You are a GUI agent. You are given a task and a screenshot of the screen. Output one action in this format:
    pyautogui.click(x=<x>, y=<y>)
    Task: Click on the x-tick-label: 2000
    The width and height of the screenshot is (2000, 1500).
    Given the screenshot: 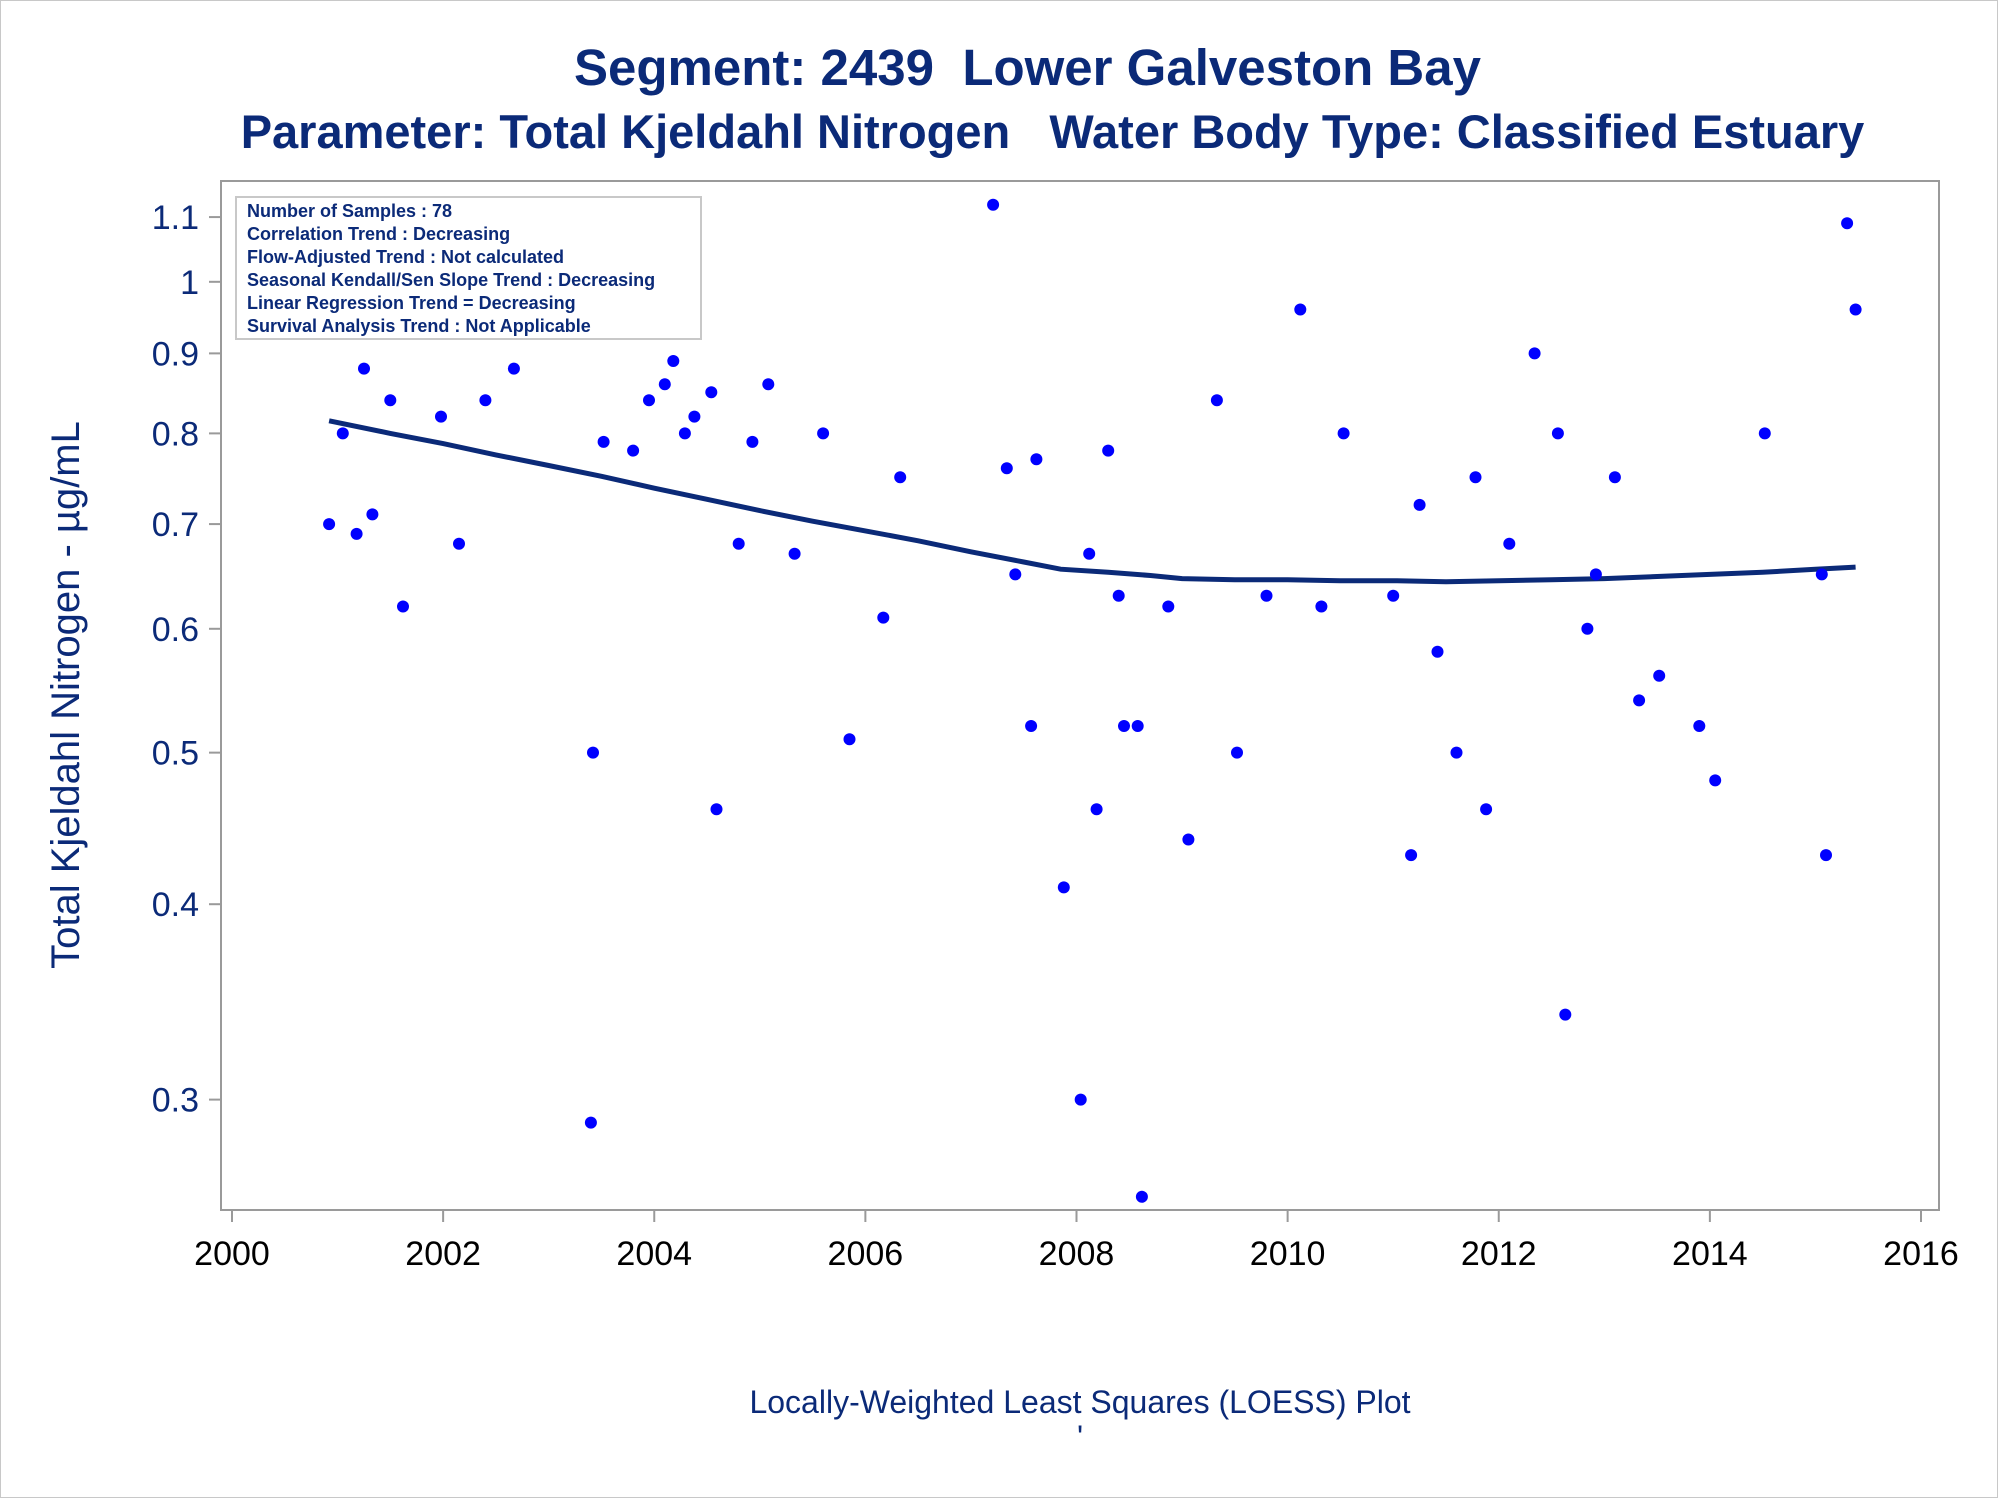 What is the action you would take?
    pyautogui.click(x=232, y=1254)
    